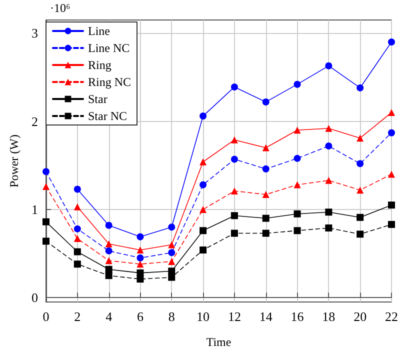  What do you see at coordinates (110, 82) in the screenshot?
I see `legend-label: Ring NC` at bounding box center [110, 82].